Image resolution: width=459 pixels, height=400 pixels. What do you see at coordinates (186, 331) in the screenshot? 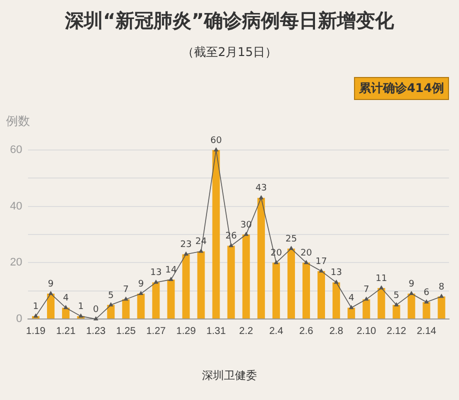
I see `x-tick-label: 1.29` at bounding box center [186, 331].